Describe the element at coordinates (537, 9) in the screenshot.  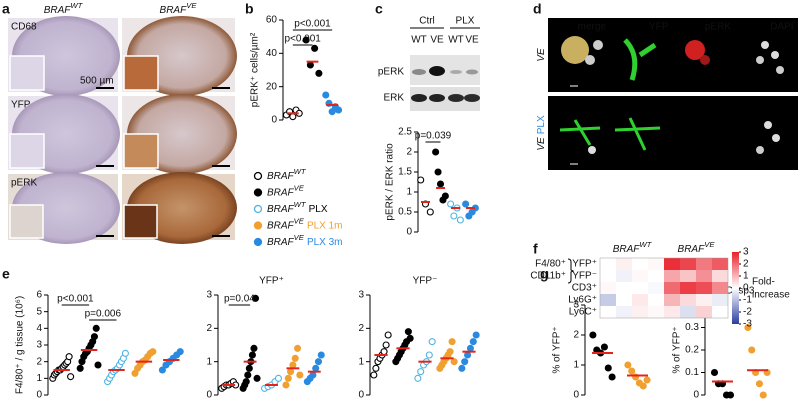
I see `panel-letter: d` at that location.